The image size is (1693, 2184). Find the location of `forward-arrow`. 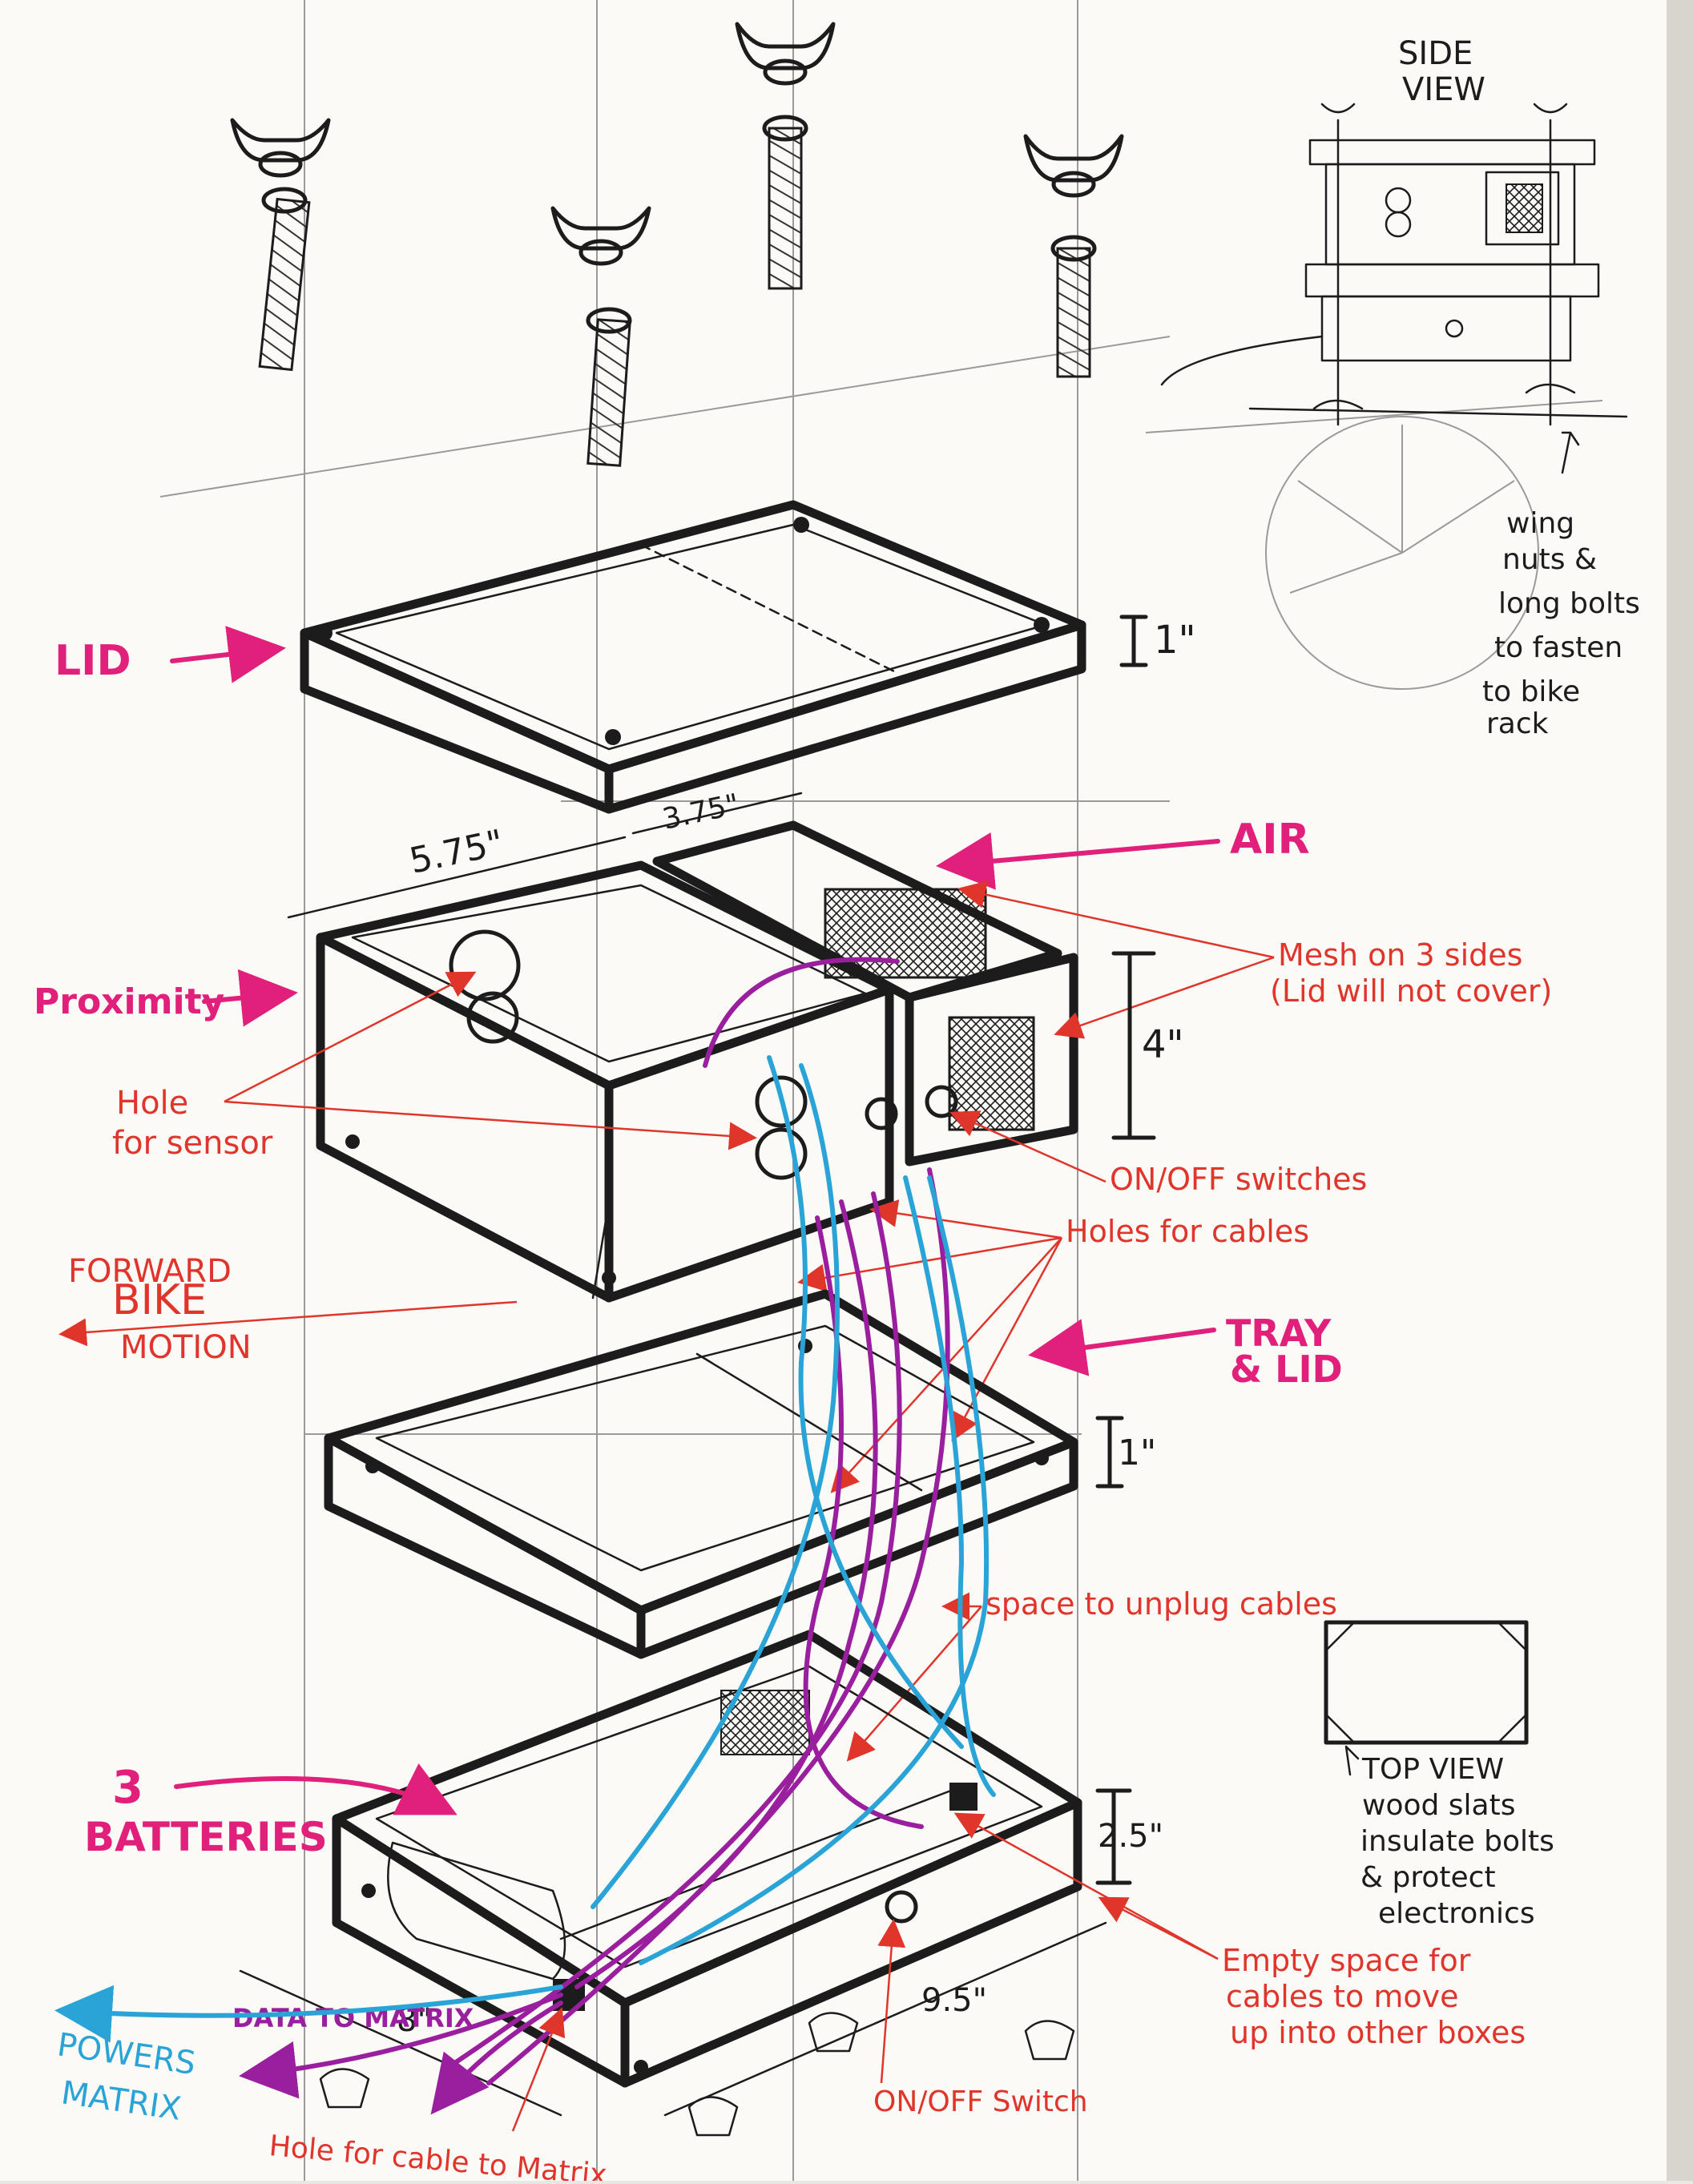

forward-arrow is located at coordinates (288, 1323).